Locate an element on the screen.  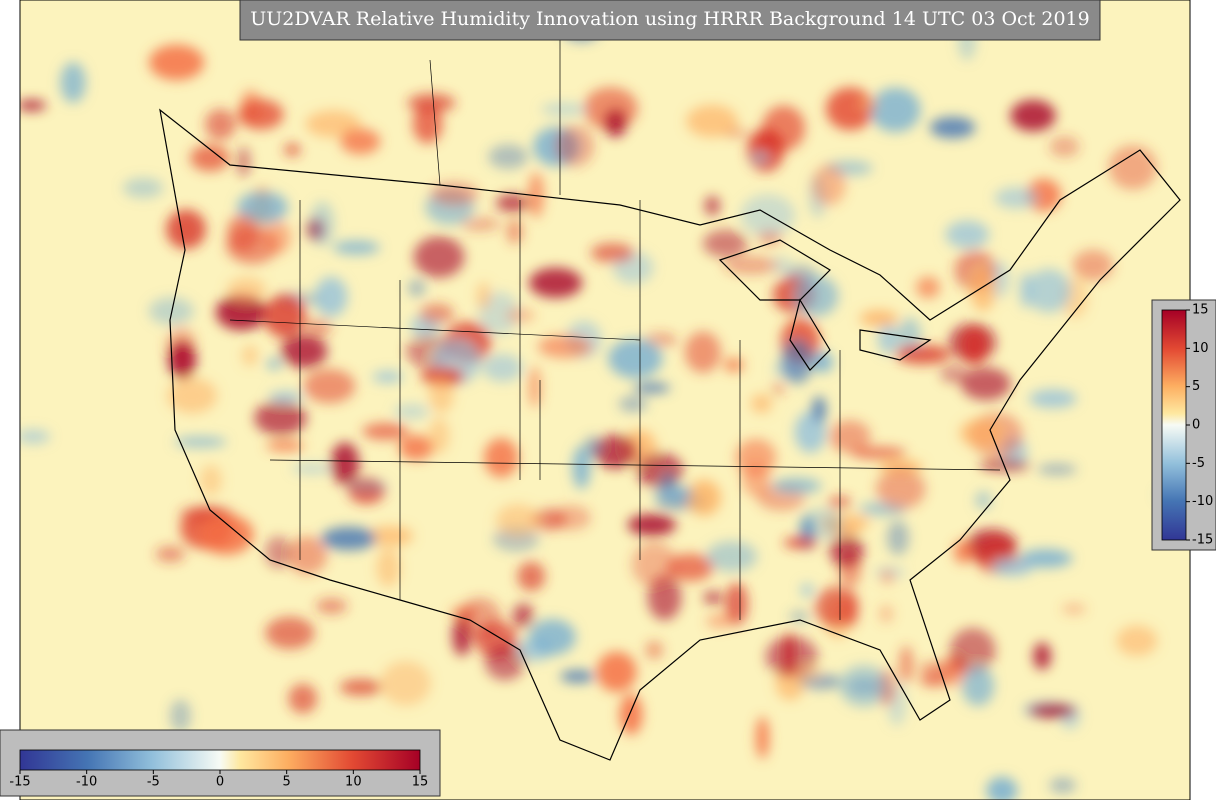
colorbar-ticks: -15 -10 -5 0 5 10 15 is located at coordinates (1199, 425).